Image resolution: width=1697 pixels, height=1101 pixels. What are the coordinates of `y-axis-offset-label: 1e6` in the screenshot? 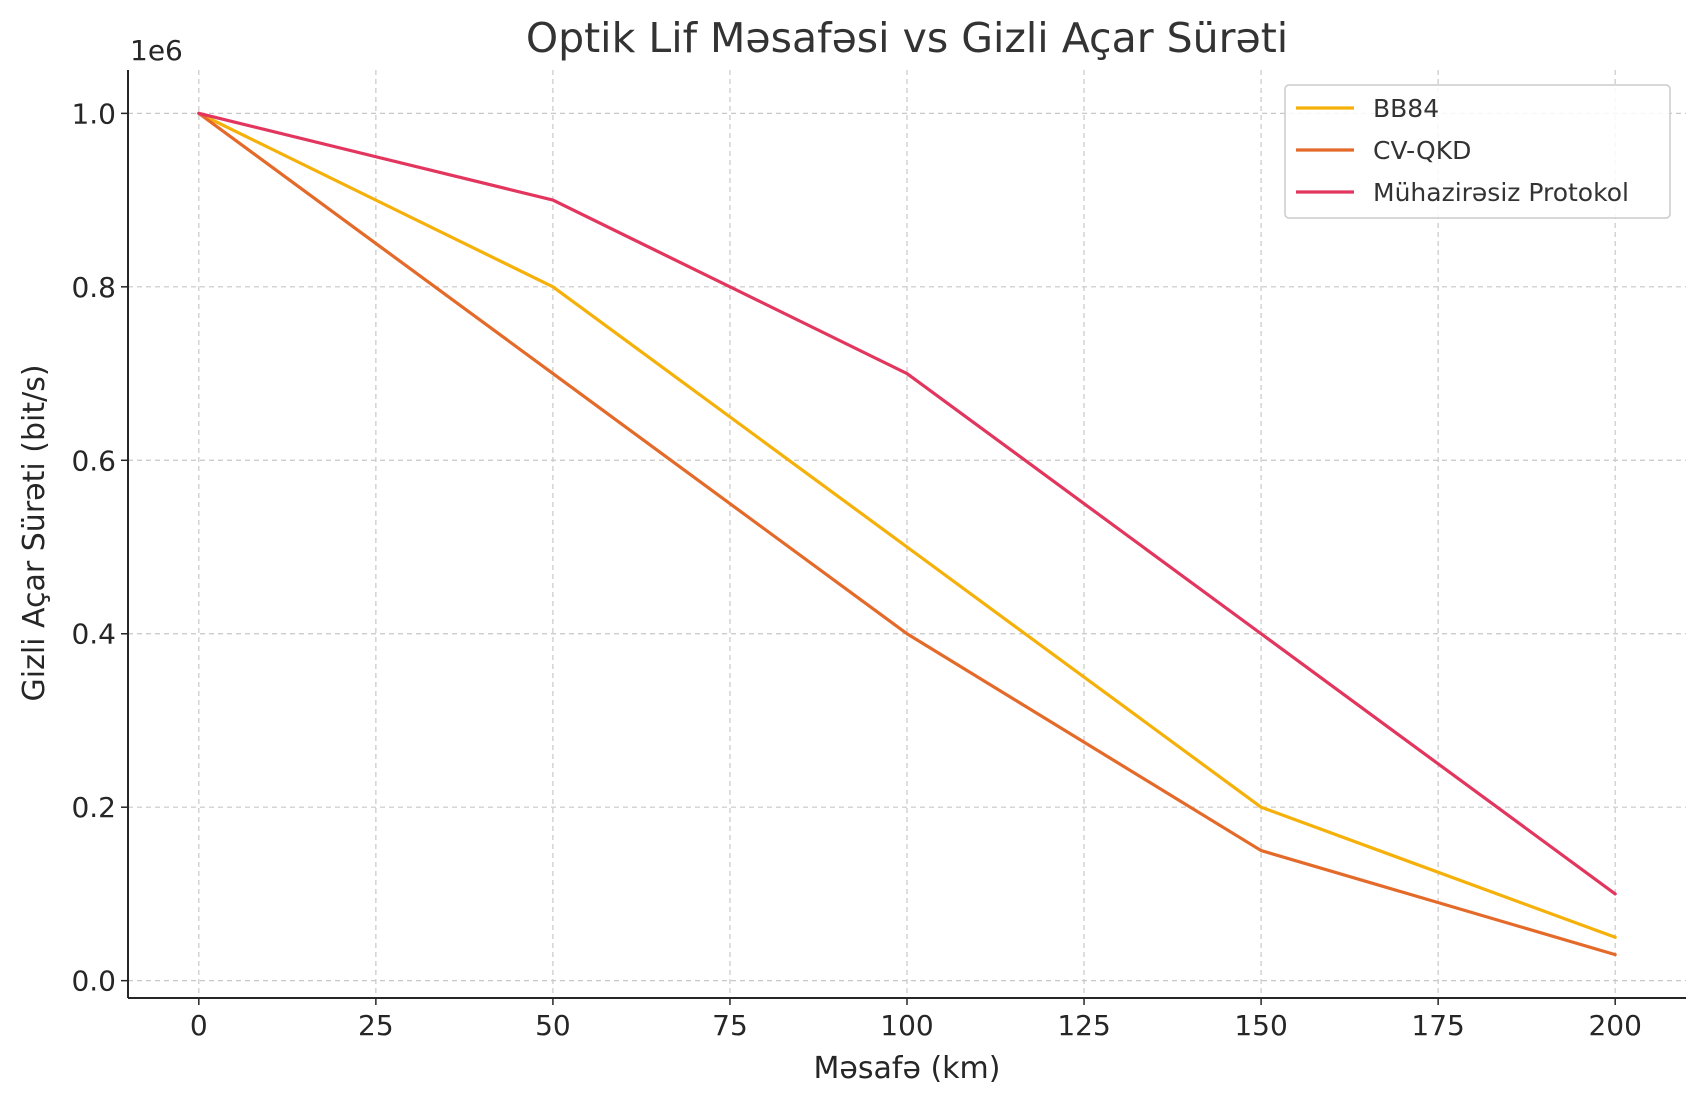 It's located at (156, 50).